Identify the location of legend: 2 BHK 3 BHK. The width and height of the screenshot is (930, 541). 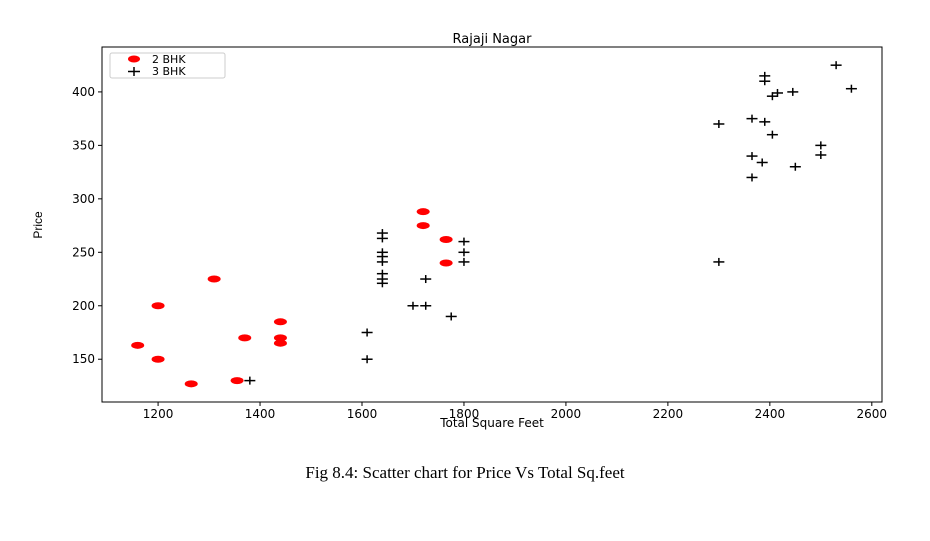
(167, 65).